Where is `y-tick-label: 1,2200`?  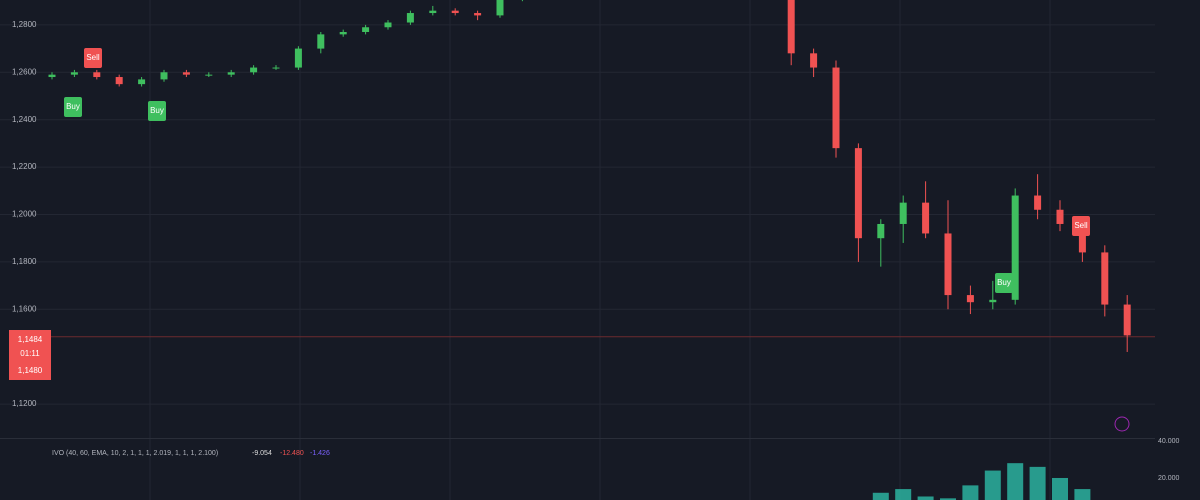
y-tick-label: 1,2200 is located at coordinates (24, 166).